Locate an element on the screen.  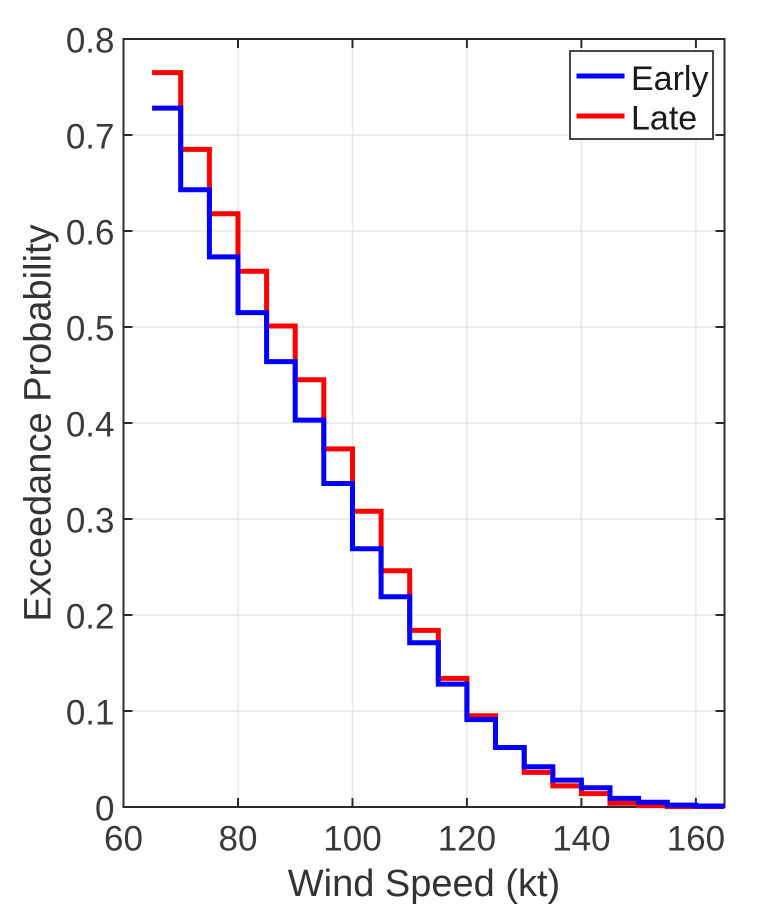
svg-text: 80 is located at coordinates (238, 839).